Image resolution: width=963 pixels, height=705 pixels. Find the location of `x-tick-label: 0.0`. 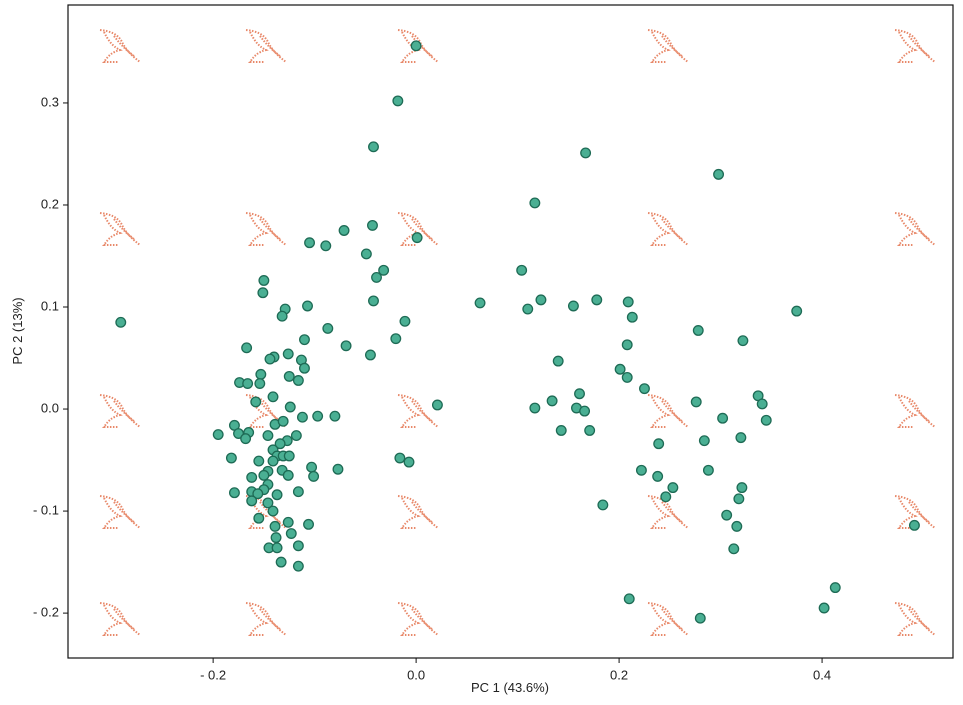

x-tick-label: 0.0 is located at coordinates (416, 674).